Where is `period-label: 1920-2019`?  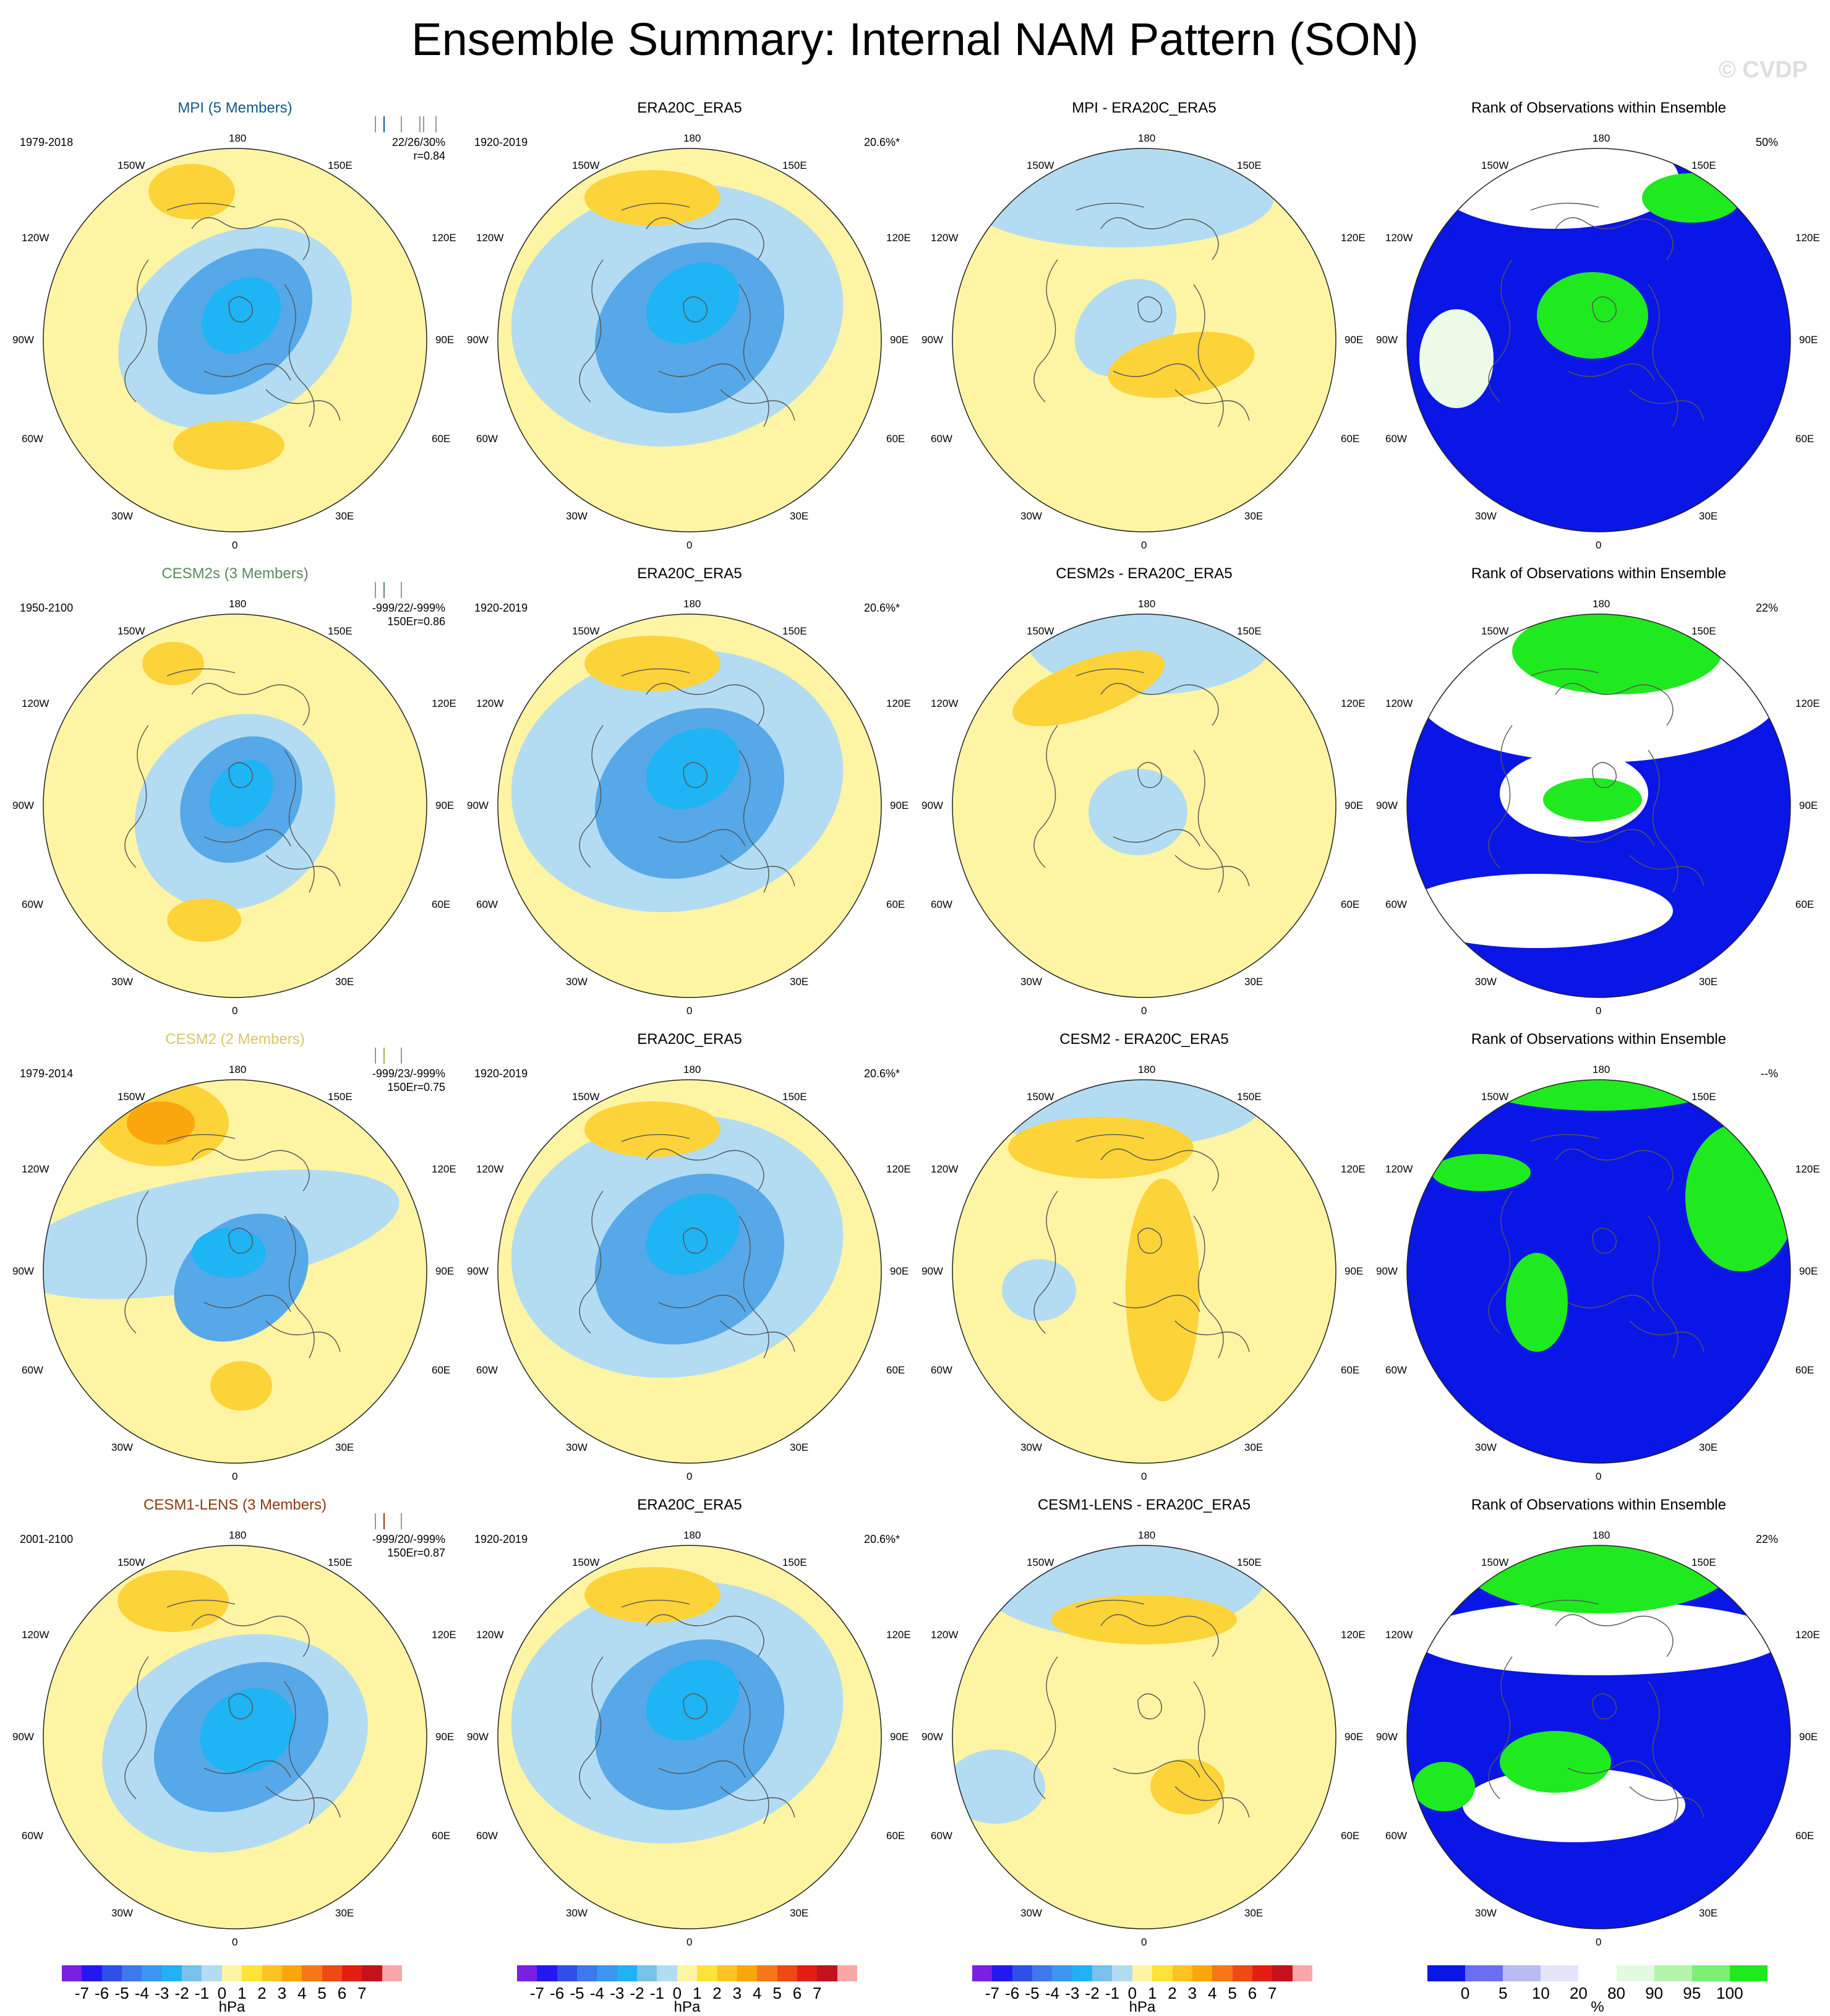 period-label: 1920-2019 is located at coordinates (501, 1539).